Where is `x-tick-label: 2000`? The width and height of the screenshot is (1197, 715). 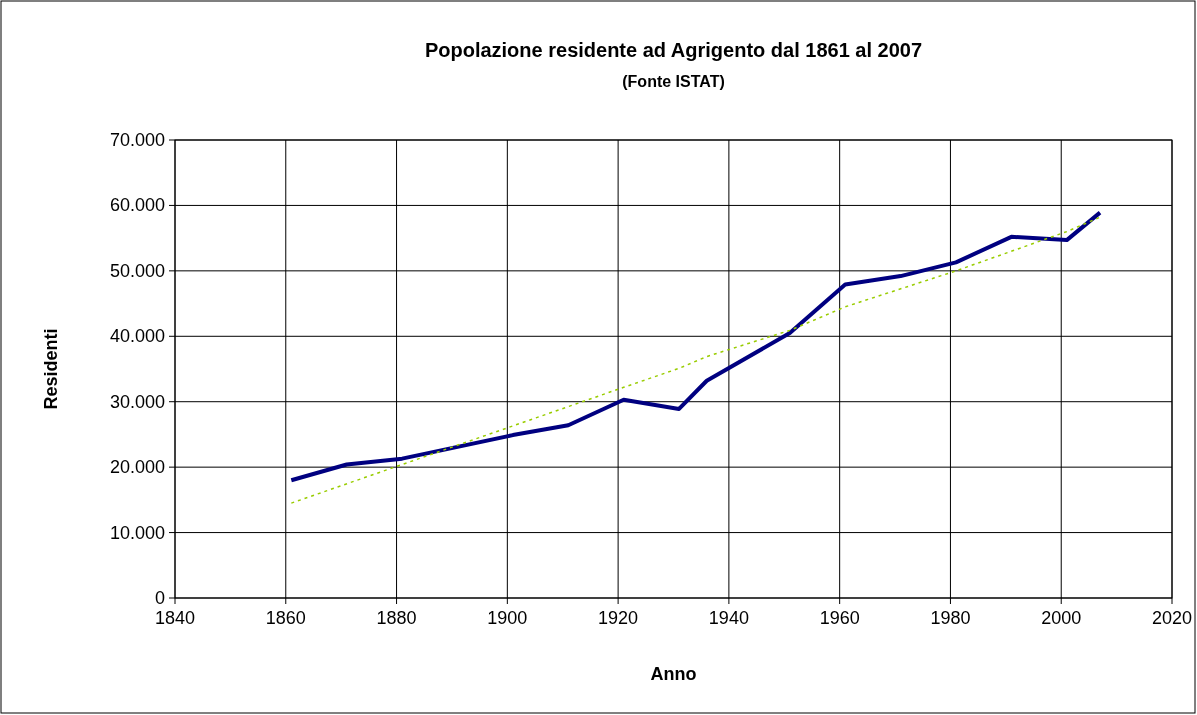 x-tick-label: 2000 is located at coordinates (1061, 618).